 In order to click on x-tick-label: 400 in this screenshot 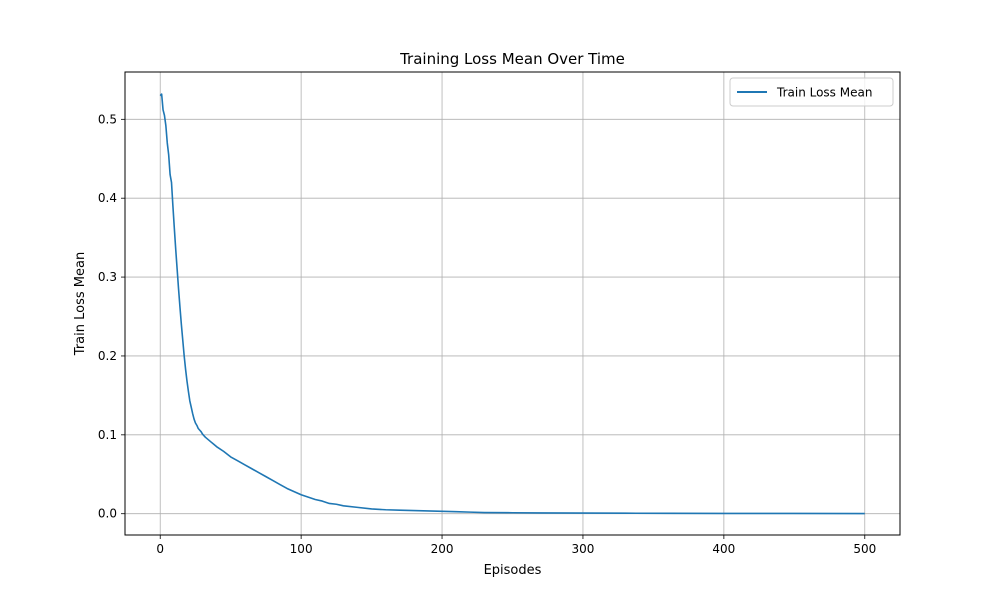, I will do `click(723, 549)`.